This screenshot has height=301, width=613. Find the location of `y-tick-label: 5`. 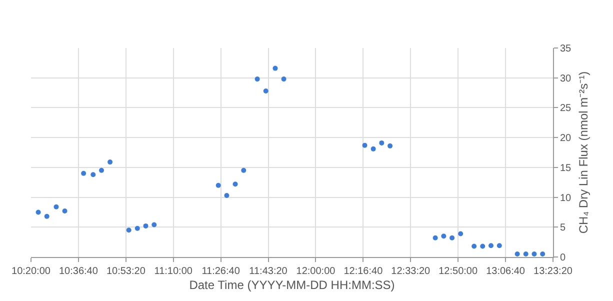

y-tick-label: 5 is located at coordinates (563, 228).